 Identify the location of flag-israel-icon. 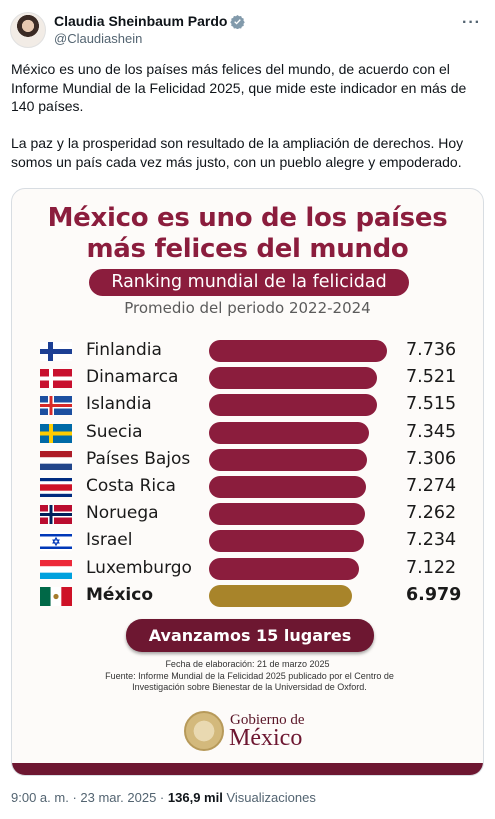
(56, 542).